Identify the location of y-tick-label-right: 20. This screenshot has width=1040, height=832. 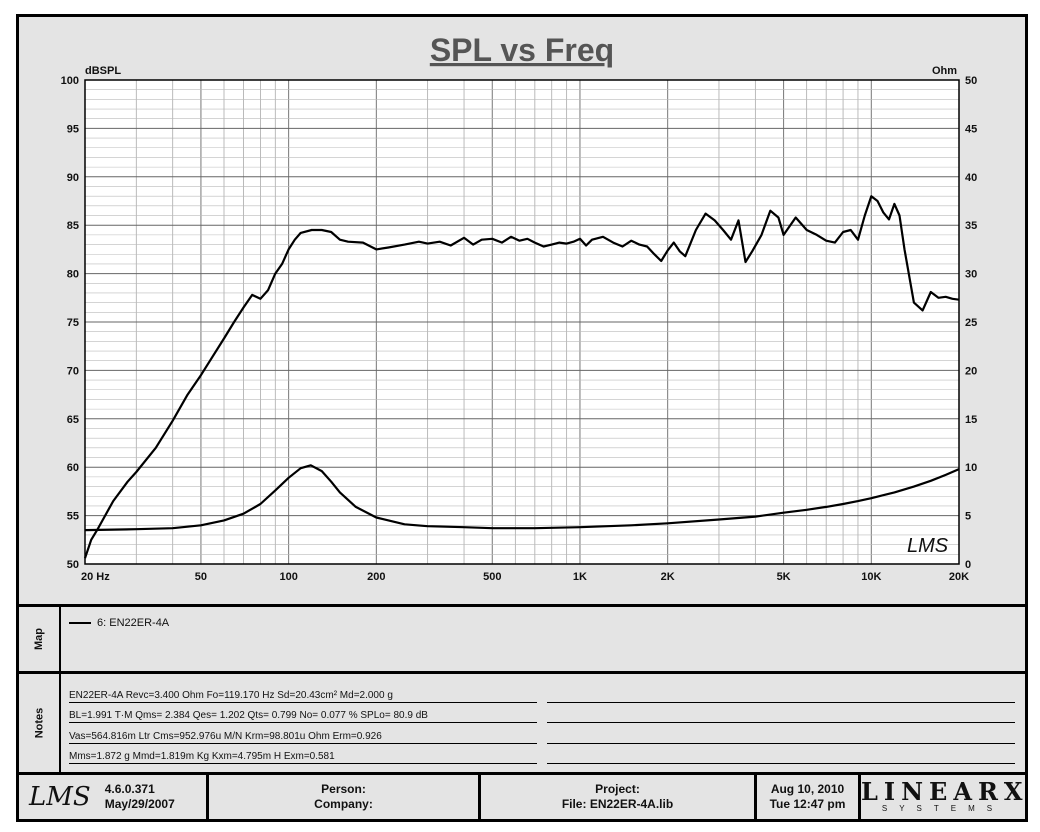
(971, 371).